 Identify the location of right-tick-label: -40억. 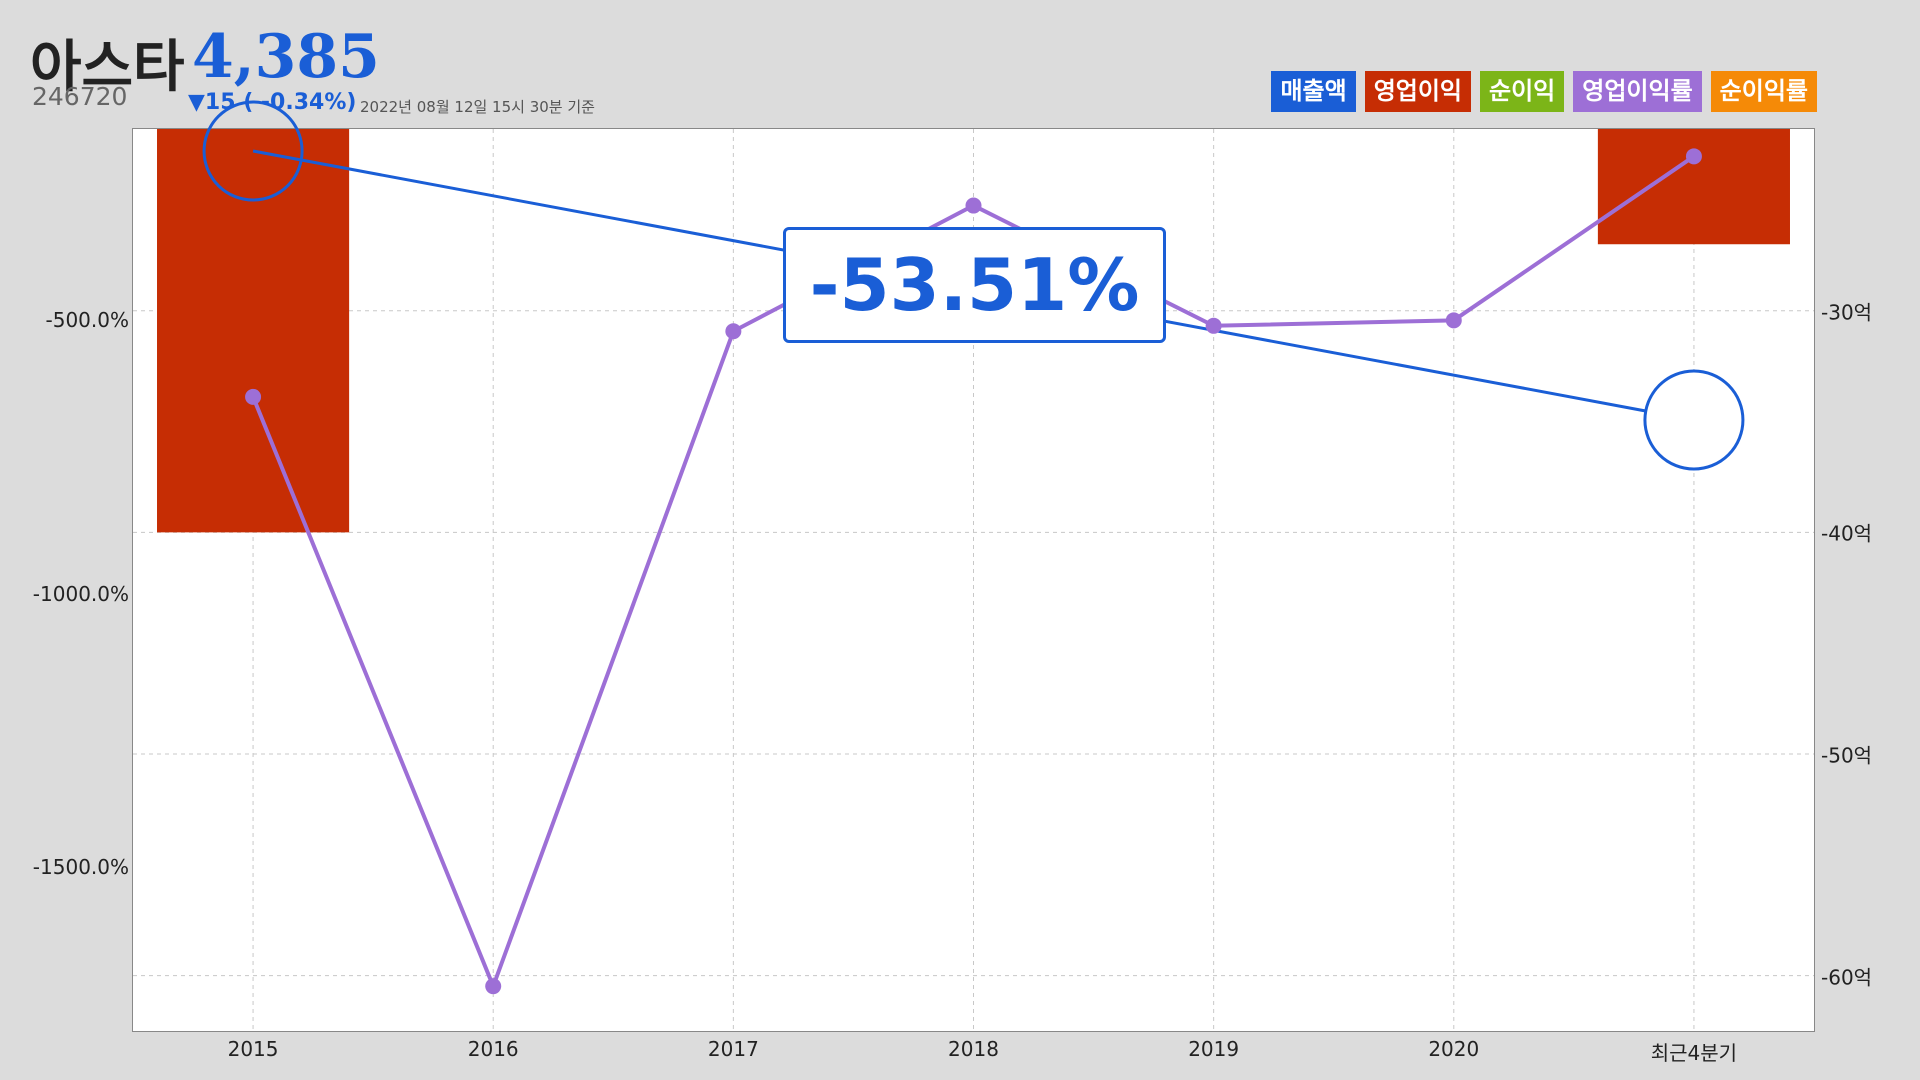
(1847, 533).